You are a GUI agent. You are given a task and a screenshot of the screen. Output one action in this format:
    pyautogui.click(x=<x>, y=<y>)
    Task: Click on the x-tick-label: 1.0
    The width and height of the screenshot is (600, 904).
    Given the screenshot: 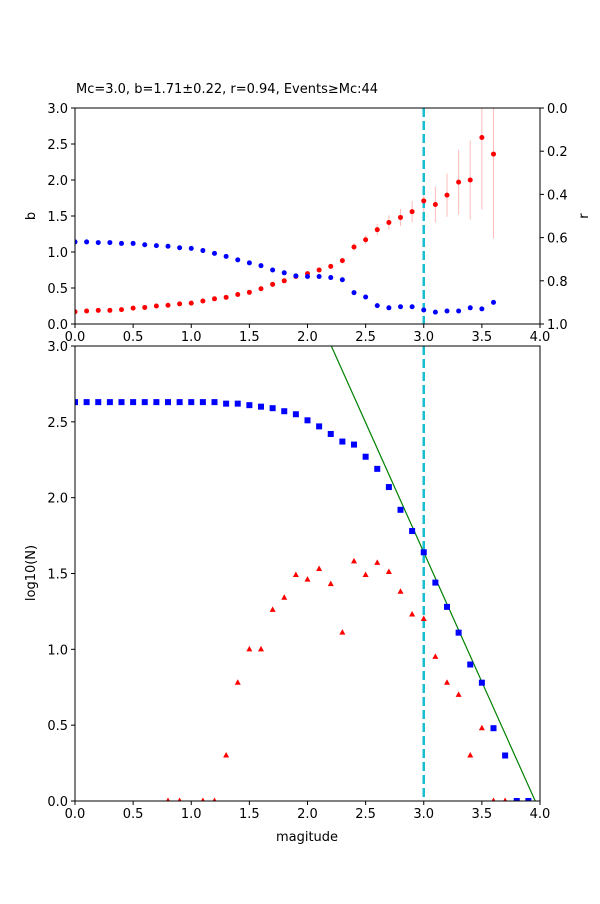 What is the action you would take?
    pyautogui.click(x=191, y=337)
    